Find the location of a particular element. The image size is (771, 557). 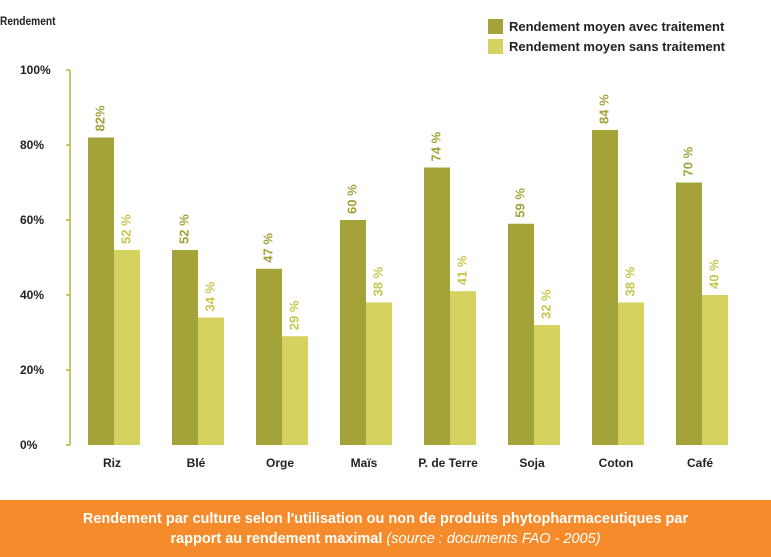

data-label: 82% is located at coordinates (99, 118).